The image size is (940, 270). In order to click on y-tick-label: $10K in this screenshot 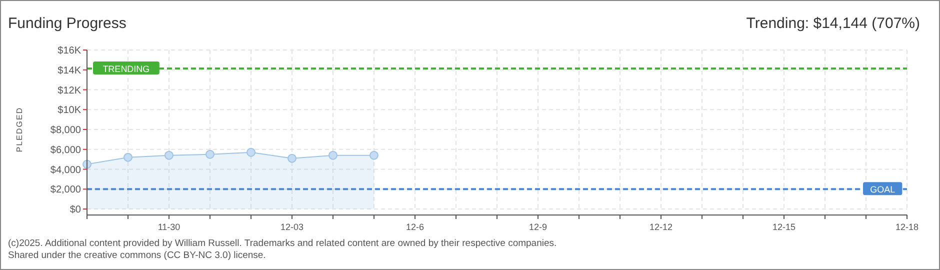, I will do `click(70, 110)`.